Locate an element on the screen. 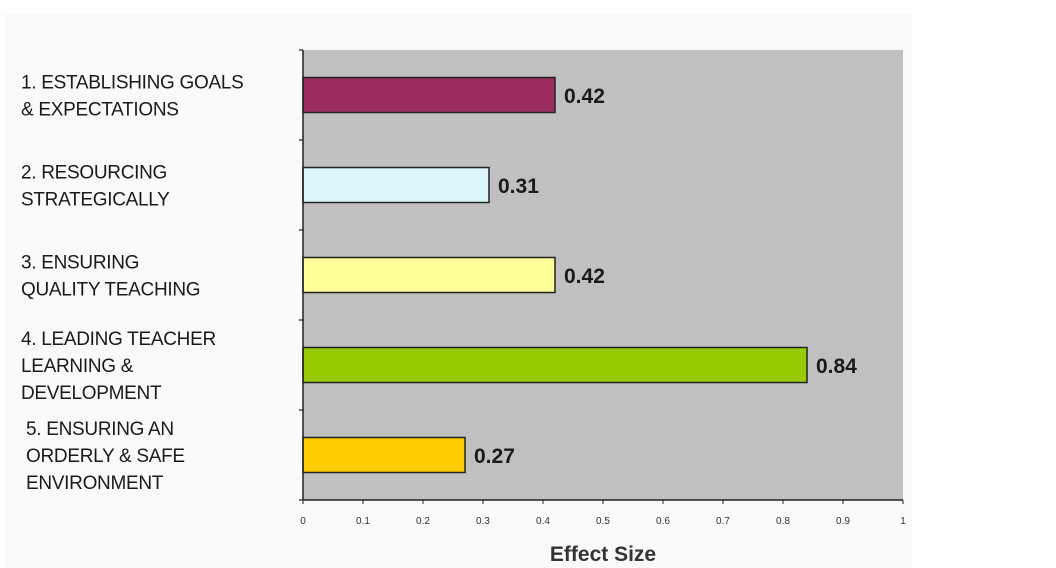 This screenshot has height=568, width=1056. category-label-2-line-1: 2. RESOURCING is located at coordinates (94, 173).